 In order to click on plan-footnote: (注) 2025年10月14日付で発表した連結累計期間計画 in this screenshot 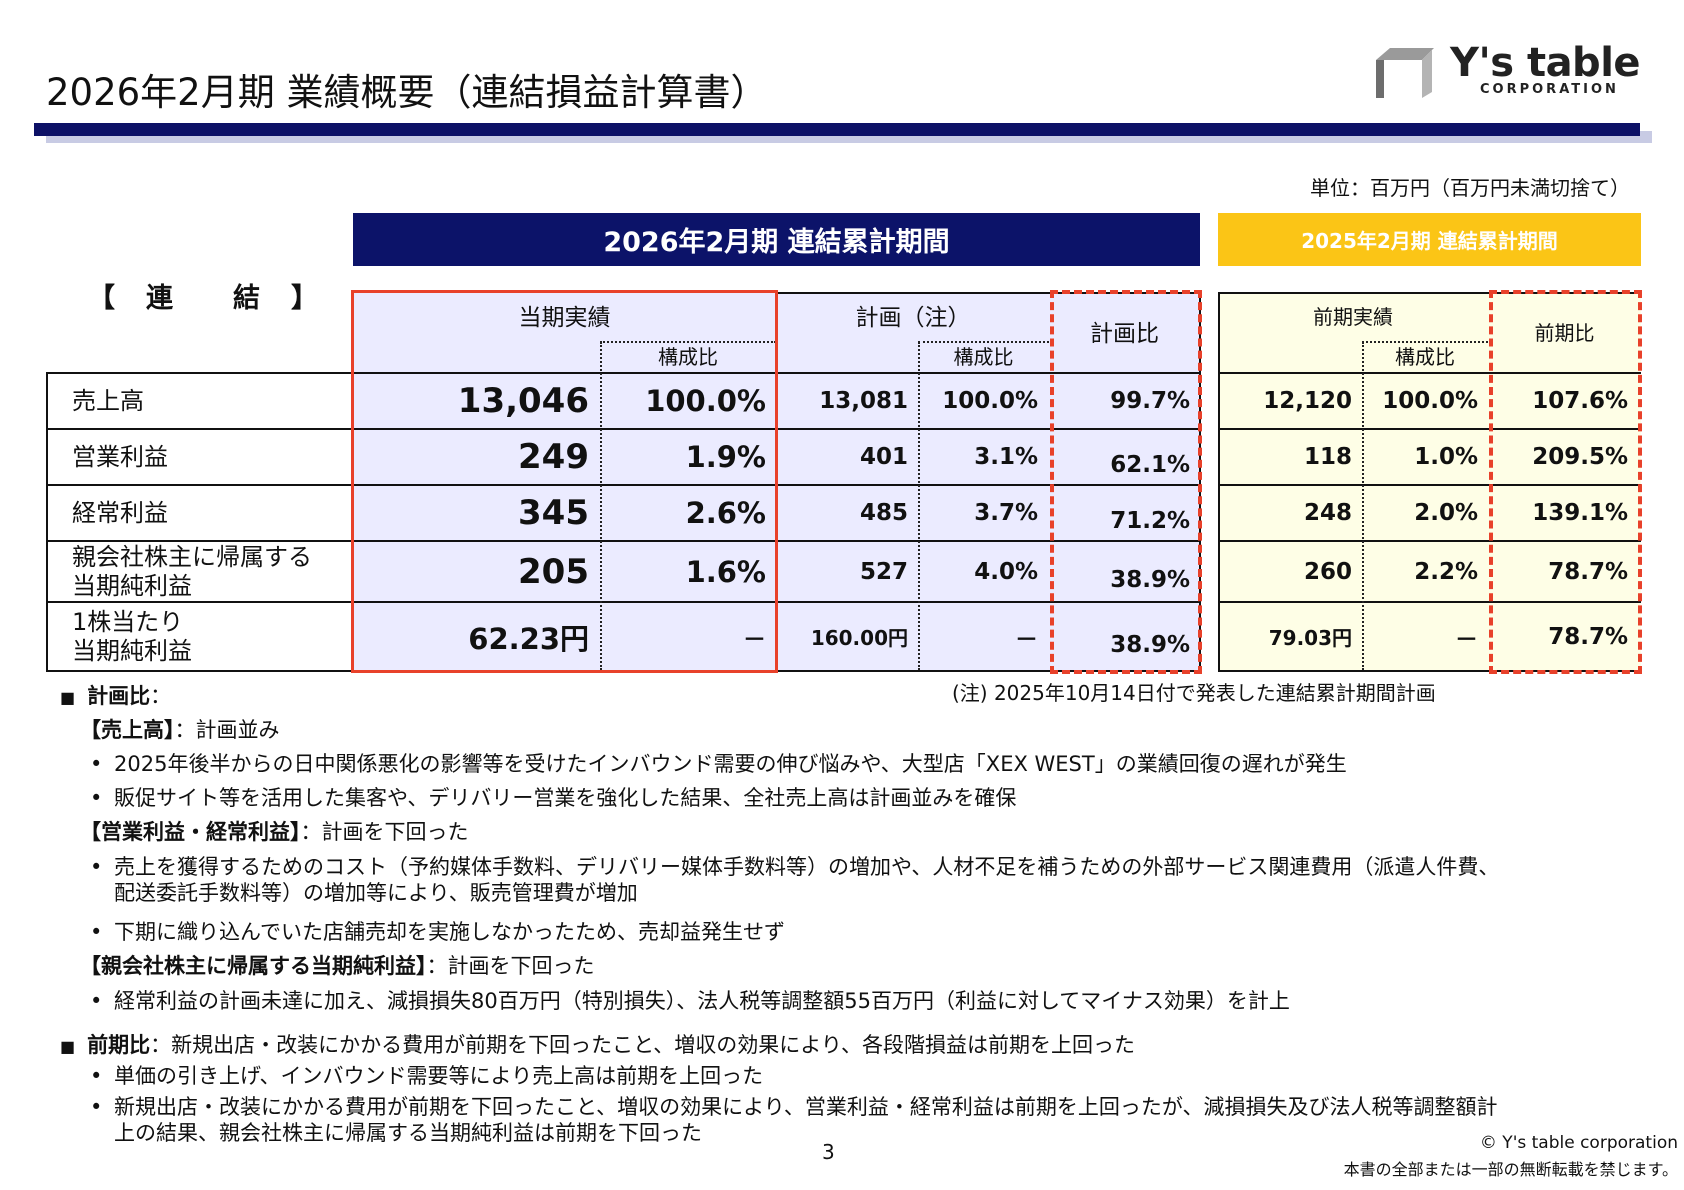, I will do `click(1194, 693)`.